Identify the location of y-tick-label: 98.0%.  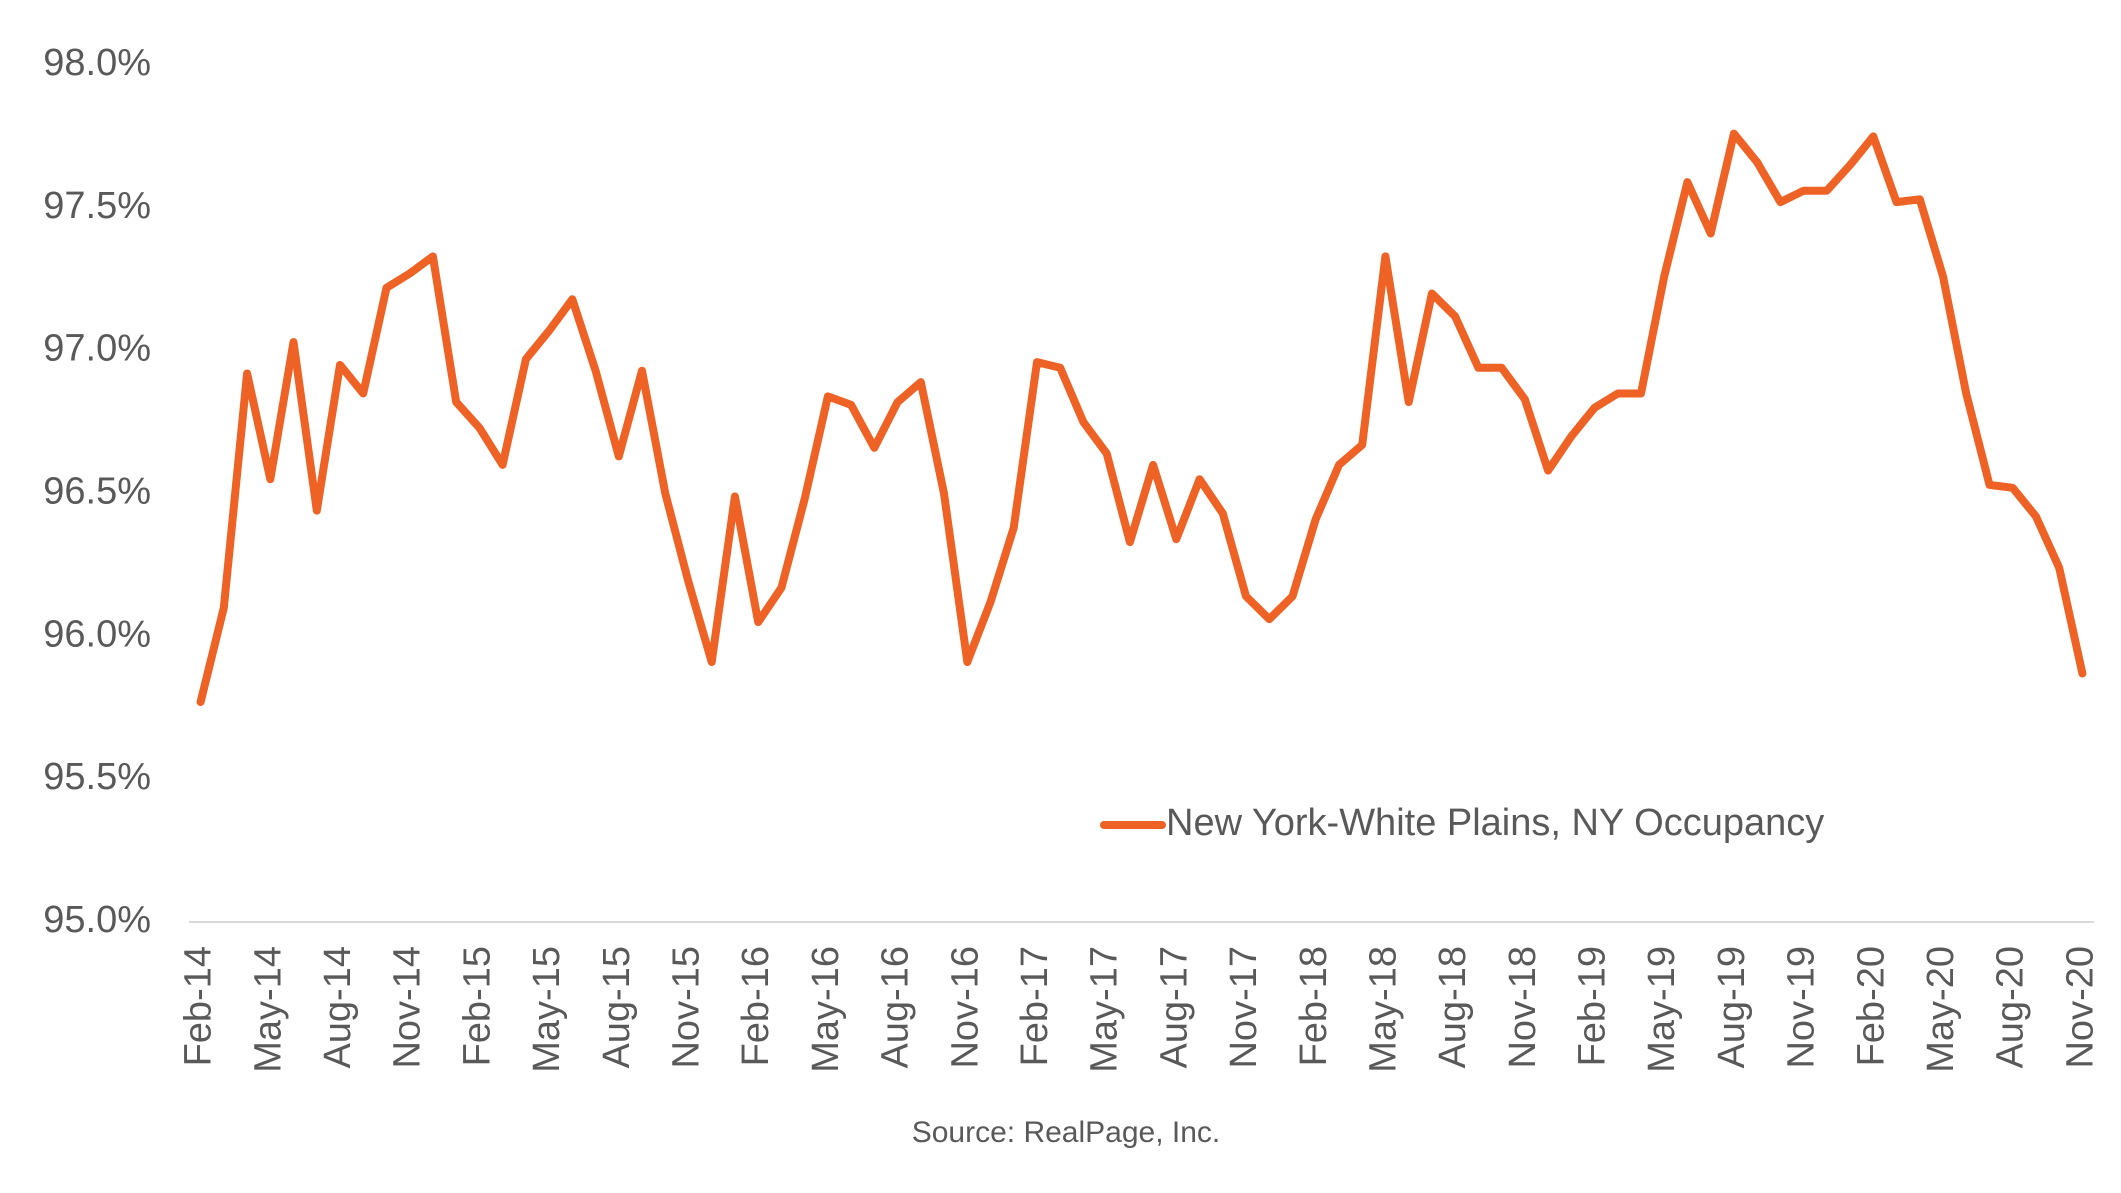
(97, 63).